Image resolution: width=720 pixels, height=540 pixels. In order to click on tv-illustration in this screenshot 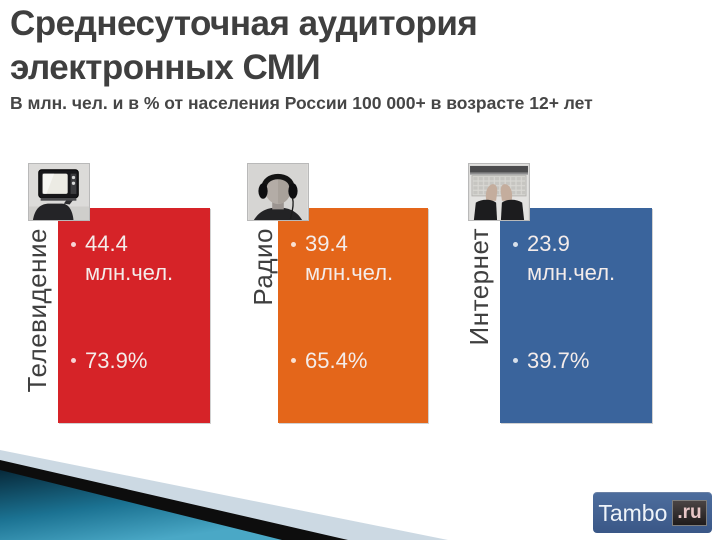, I will do `click(59, 192)`.